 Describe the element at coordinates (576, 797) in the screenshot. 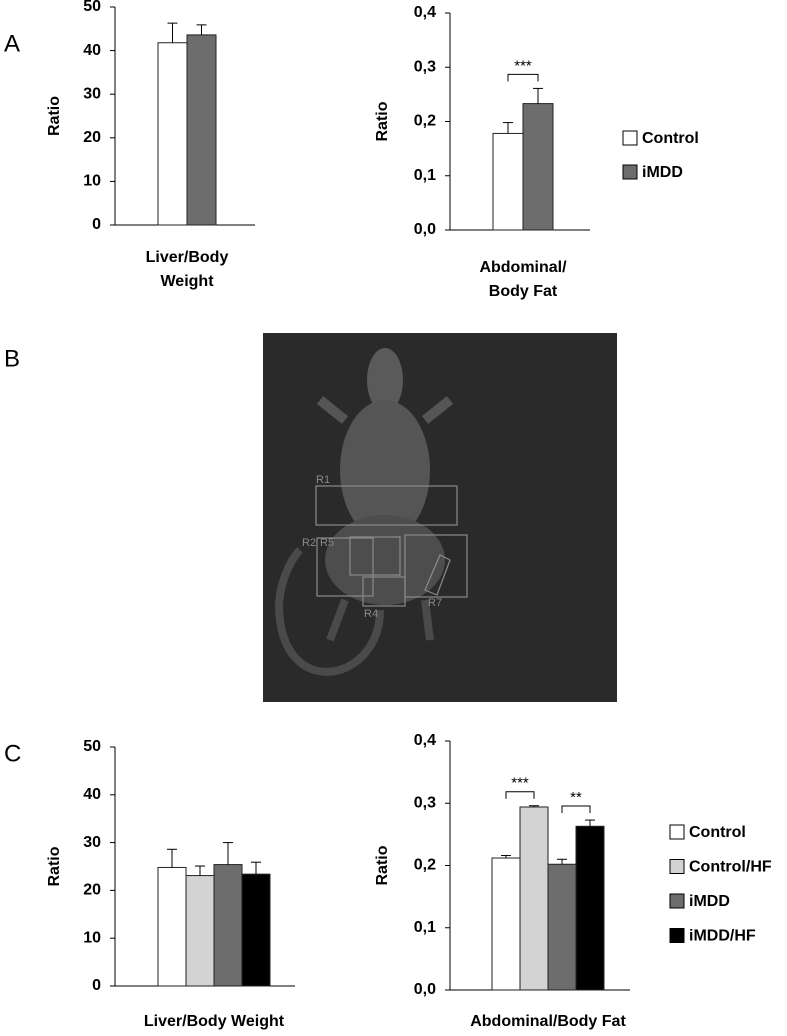

I see `significance-label: **` at that location.